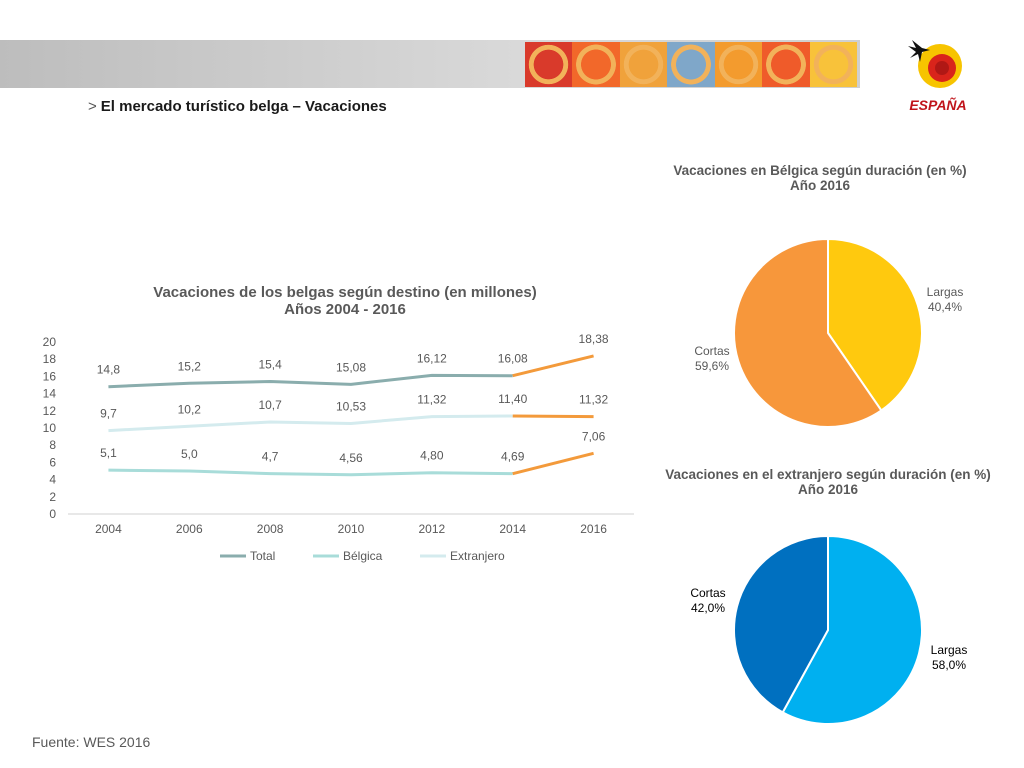  I want to click on series-projection-total, so click(553, 366).